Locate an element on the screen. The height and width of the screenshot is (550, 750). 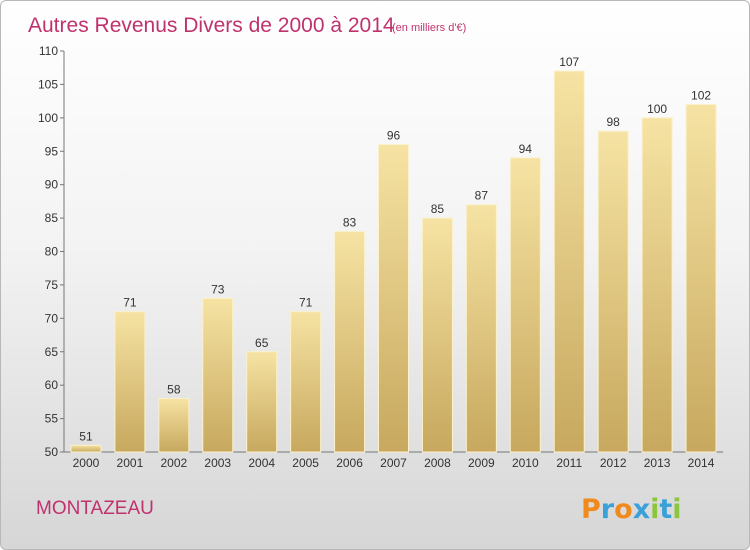
chart-title: Autres Revenus Divers de 2000 à 2014 is located at coordinates (211, 25).